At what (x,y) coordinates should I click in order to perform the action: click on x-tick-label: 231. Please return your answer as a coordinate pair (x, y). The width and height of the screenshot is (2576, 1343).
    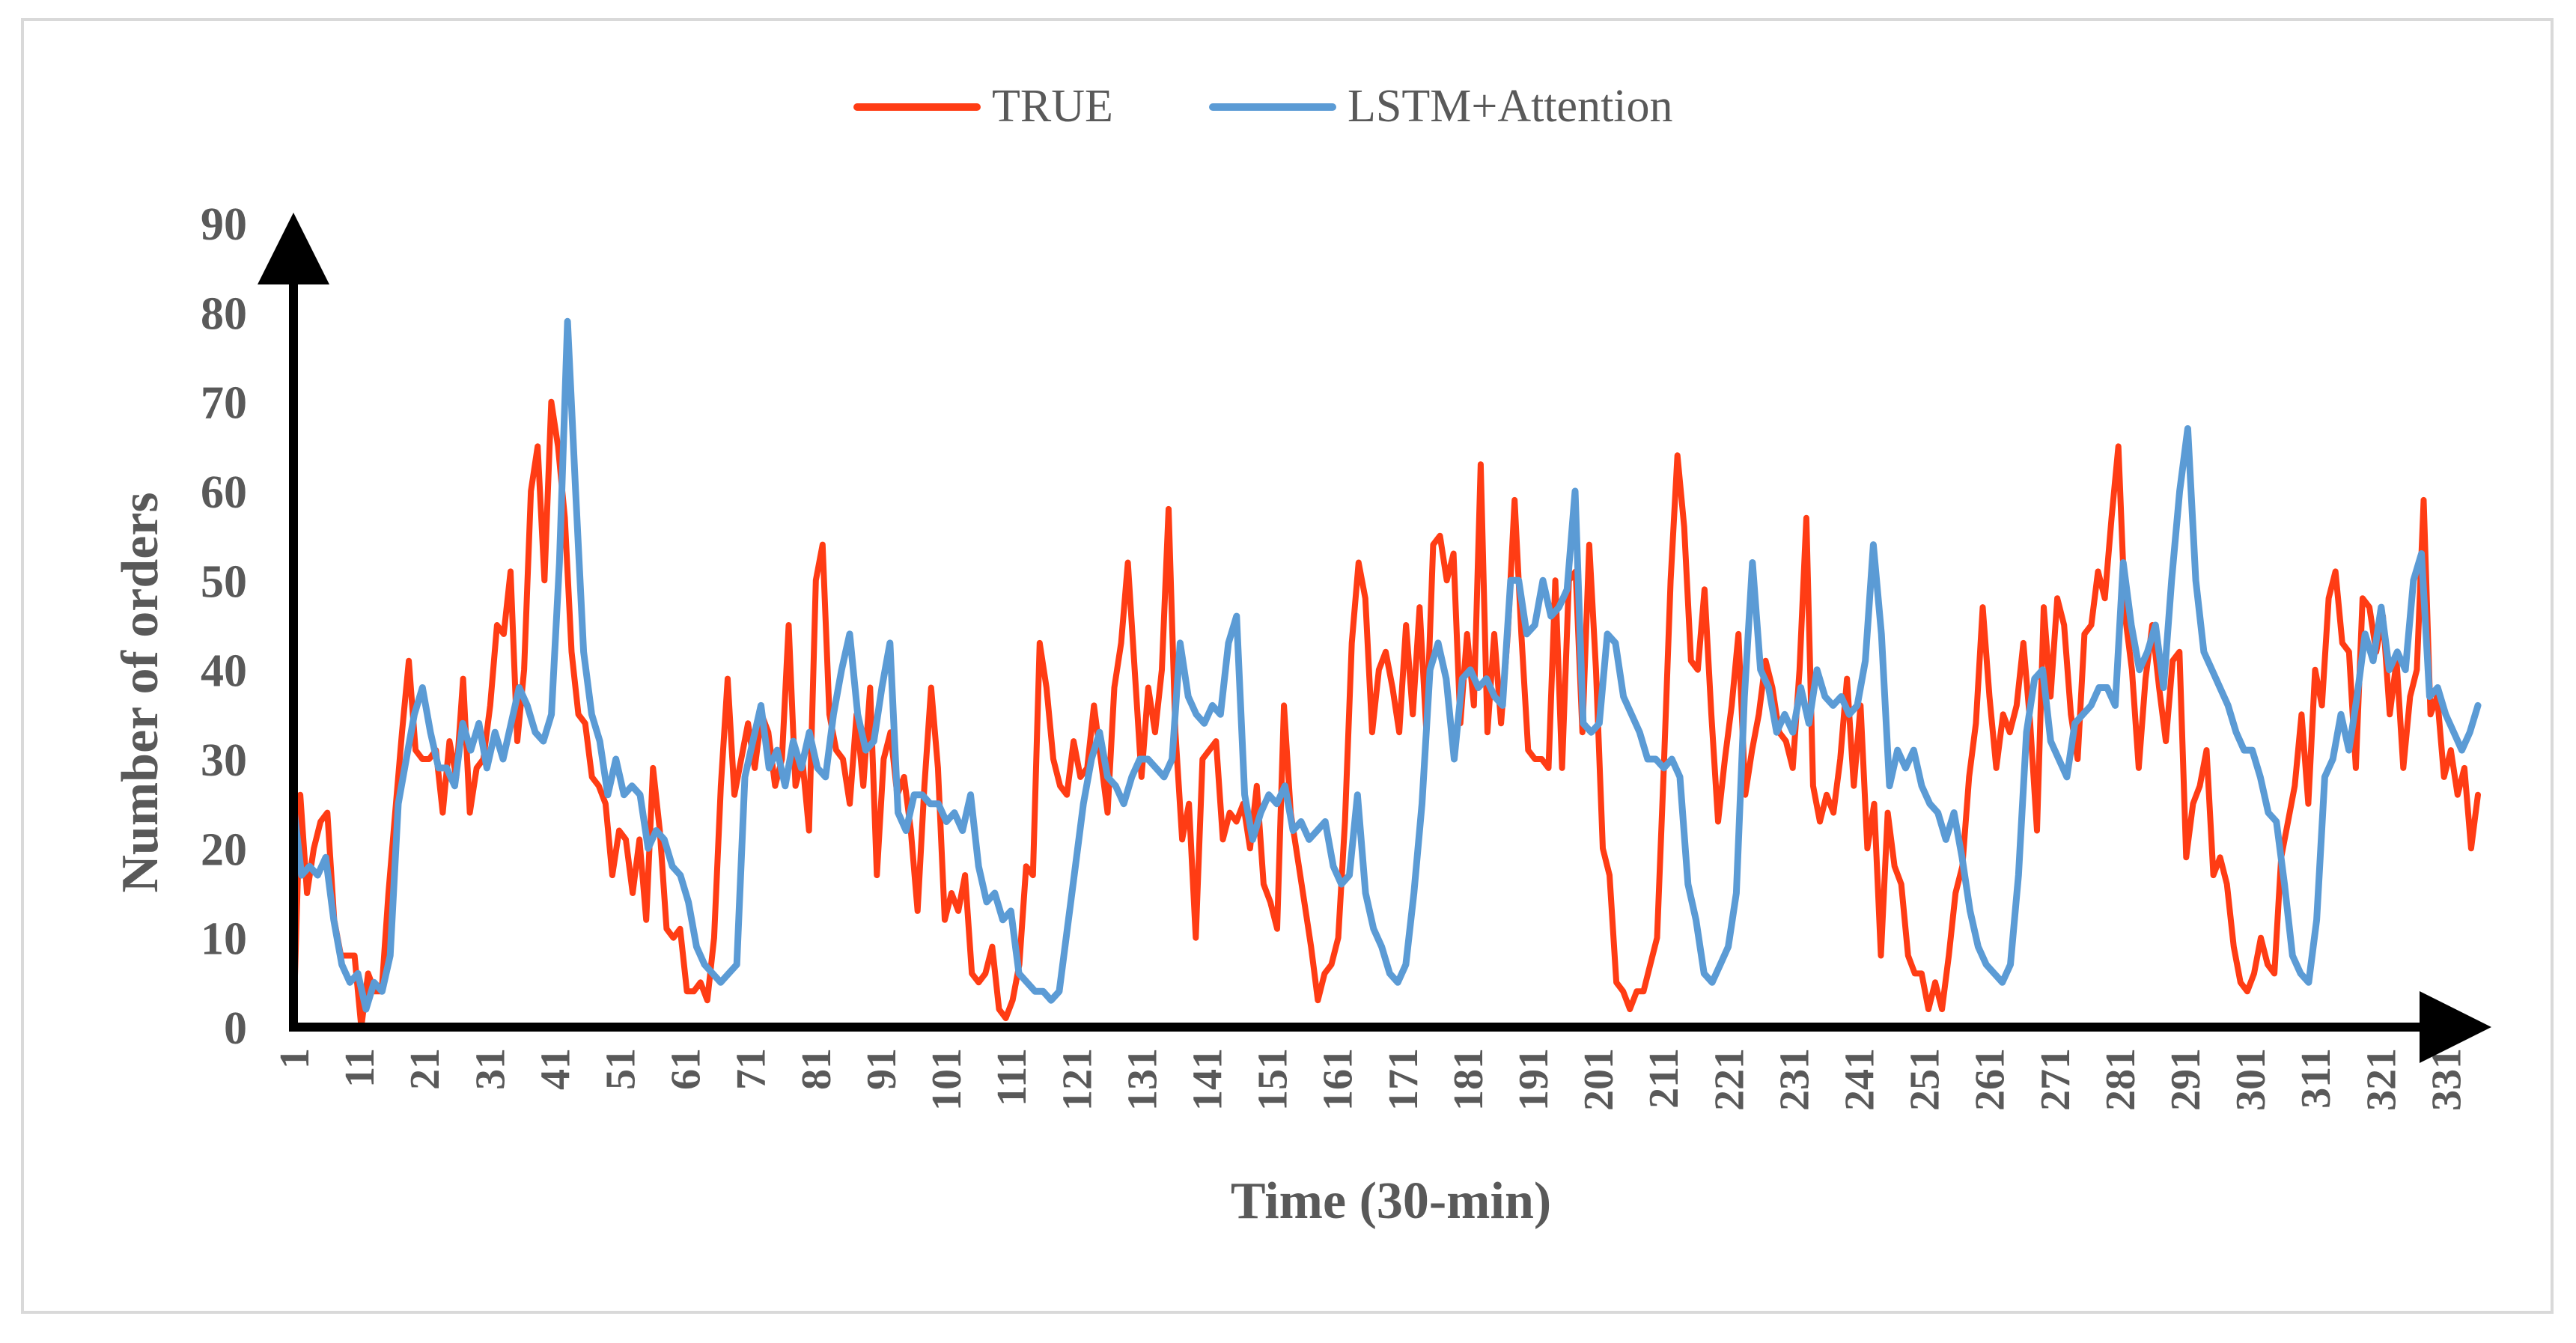
    Looking at the image, I should click on (1794, 1079).